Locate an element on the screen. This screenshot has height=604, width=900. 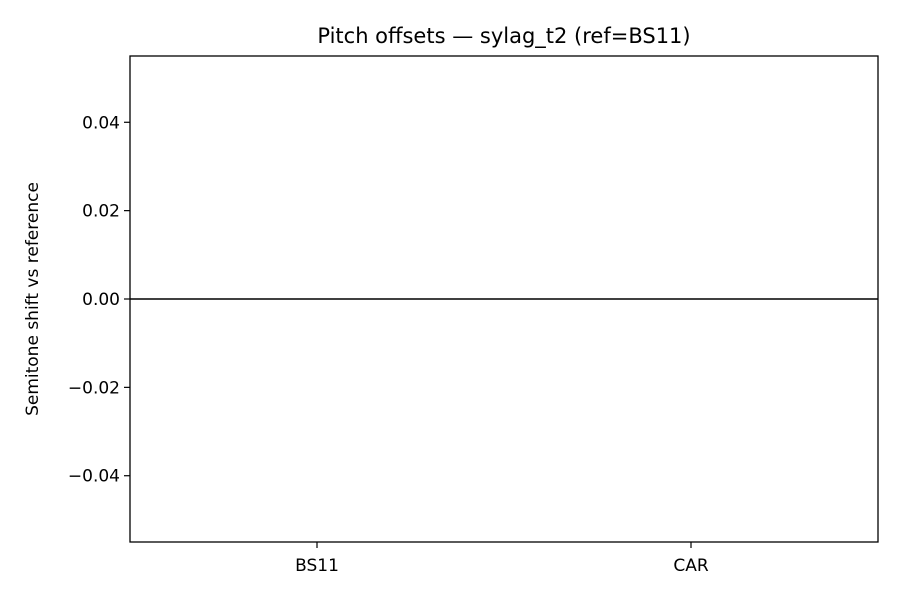
x-tick-label: BS11 is located at coordinates (317, 566).